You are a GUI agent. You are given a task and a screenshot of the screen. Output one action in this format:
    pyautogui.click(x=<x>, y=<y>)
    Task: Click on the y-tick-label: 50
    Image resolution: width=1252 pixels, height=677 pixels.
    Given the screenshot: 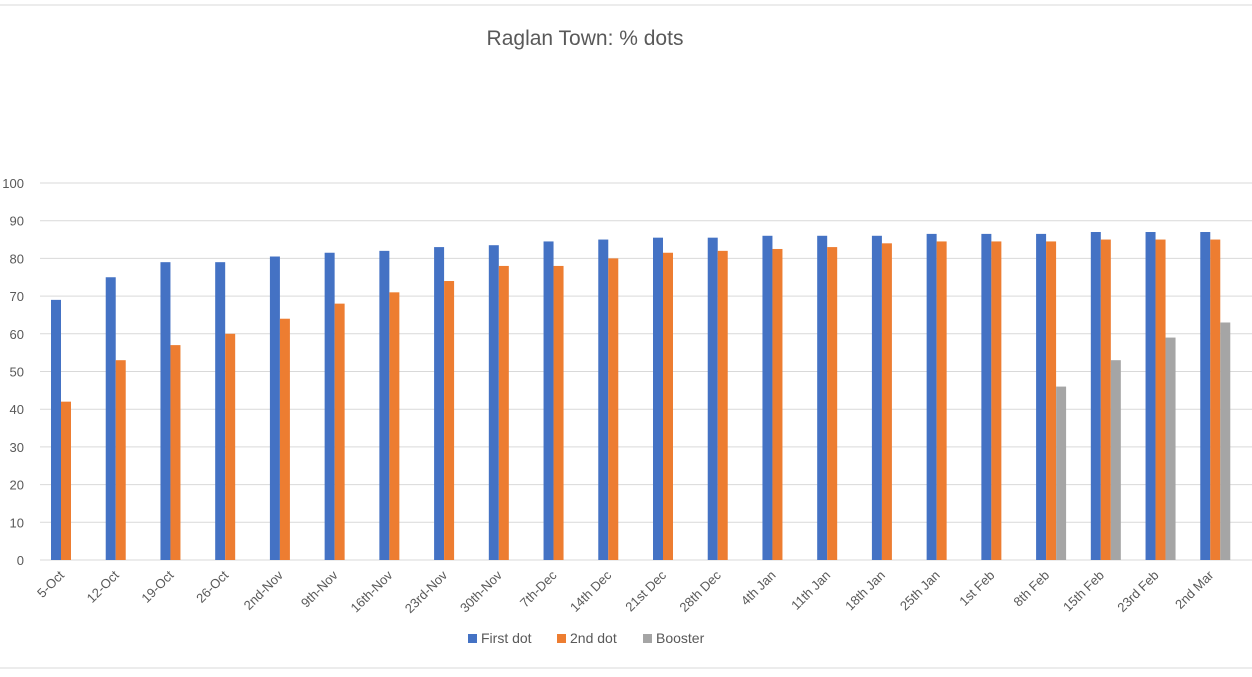 What is the action you would take?
    pyautogui.click(x=17, y=372)
    